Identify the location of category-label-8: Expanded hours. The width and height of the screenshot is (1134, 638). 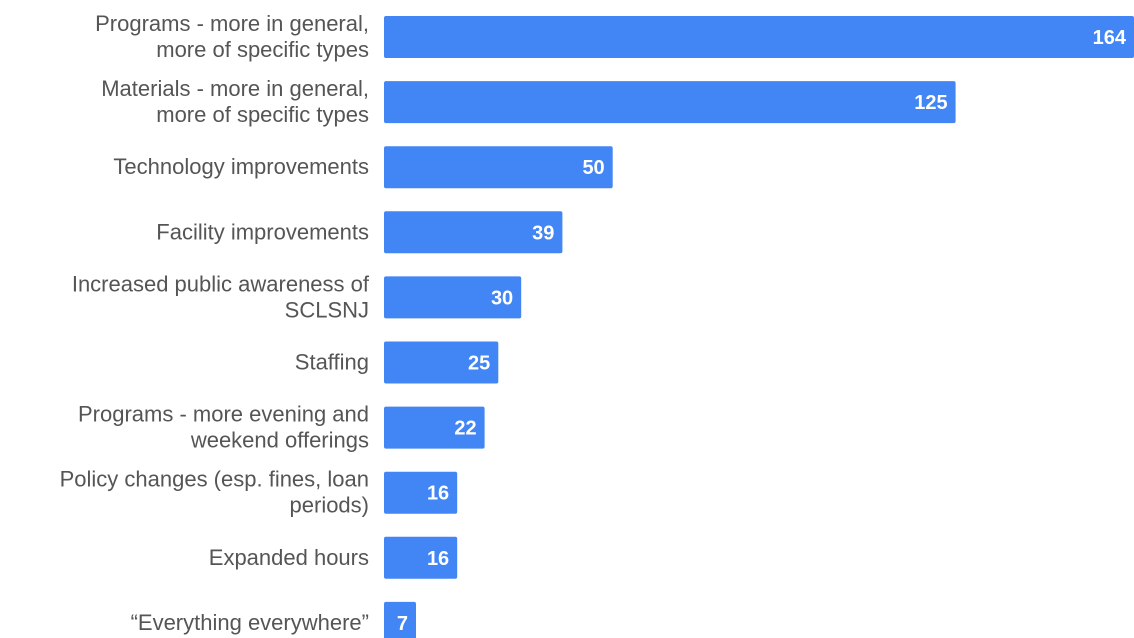
(289, 557).